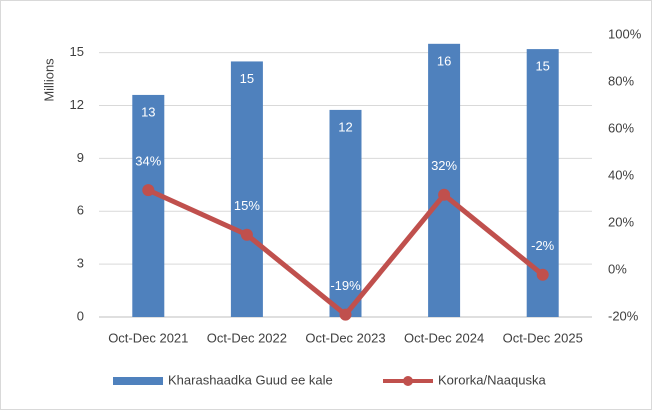  I want to click on x-tick-label: Oct-Dec 2022, so click(247, 337).